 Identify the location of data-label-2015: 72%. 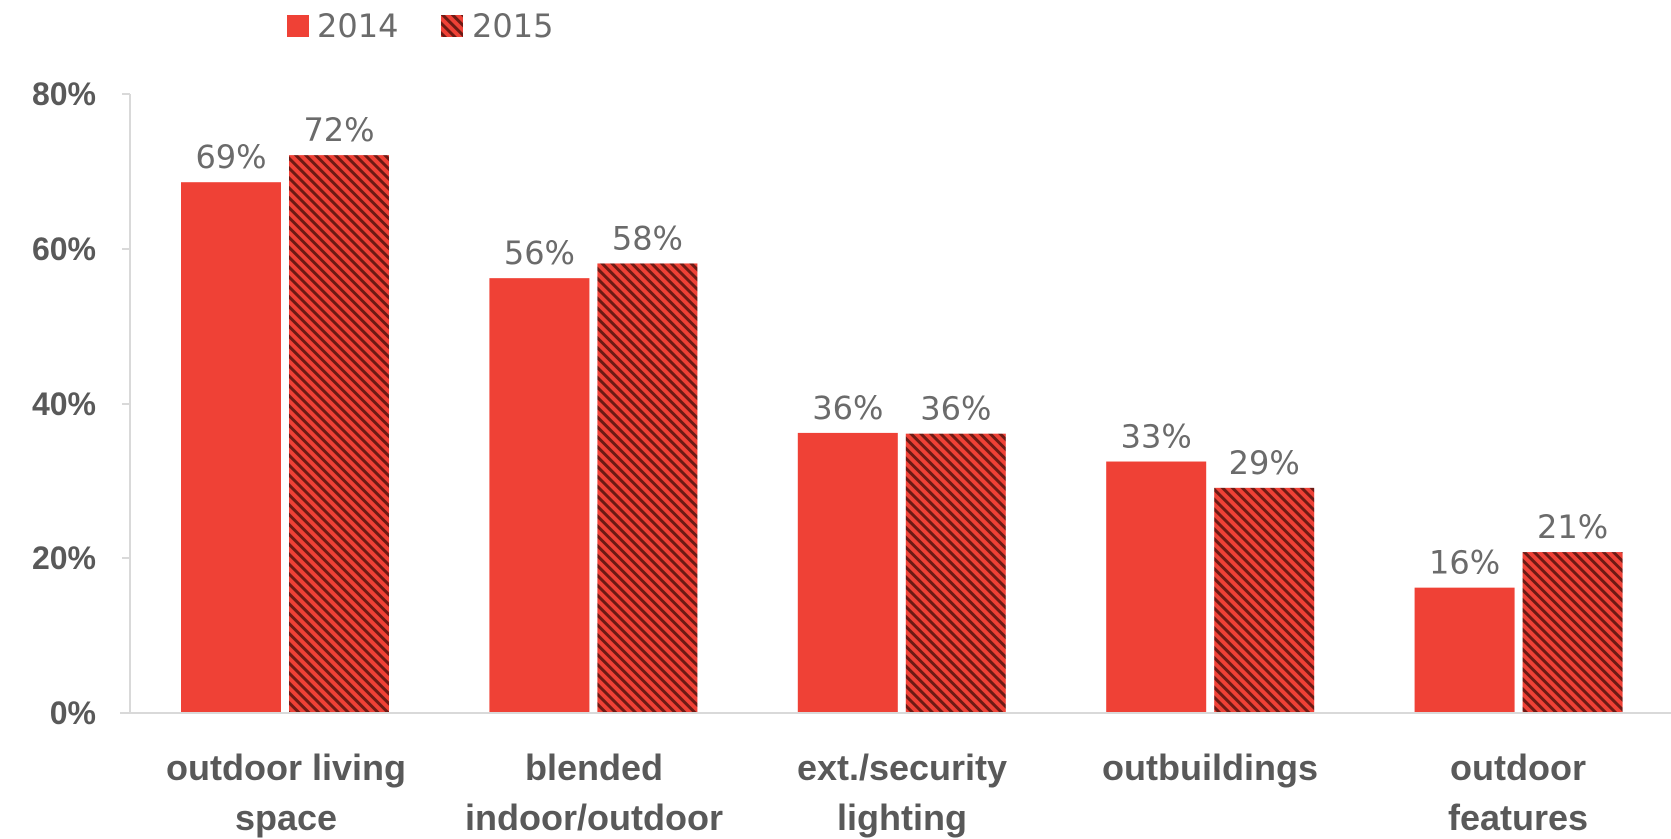
(338, 130).